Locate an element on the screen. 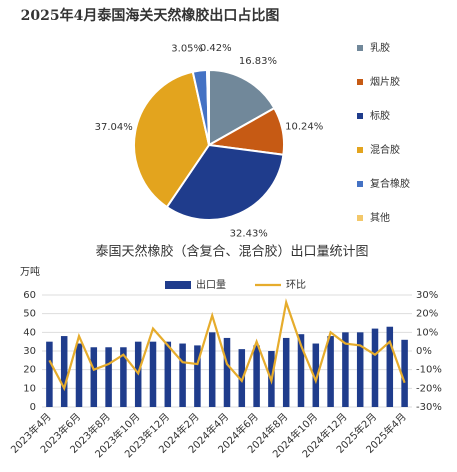  y2-tick-label: 10% is located at coordinates (427, 332).